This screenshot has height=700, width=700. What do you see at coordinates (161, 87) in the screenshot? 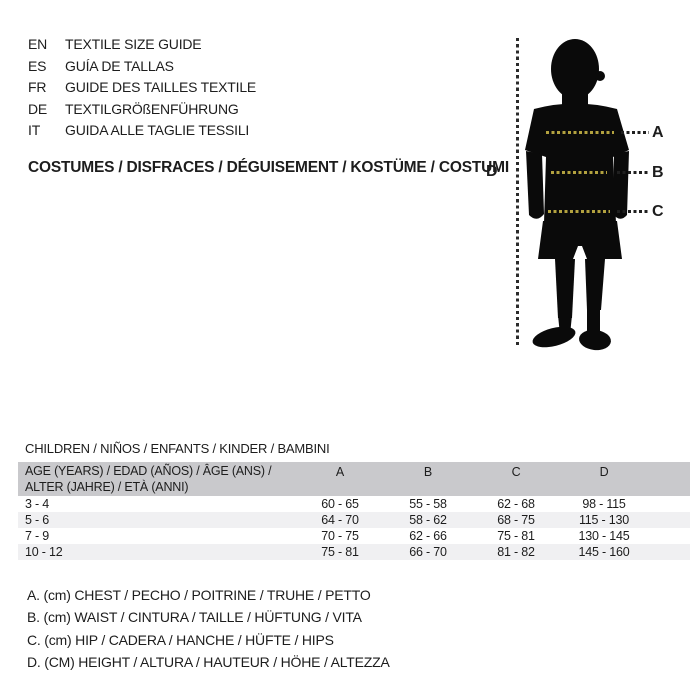
I see `lang-label: GUIDE DES TAILLES TEXTILE` at bounding box center [161, 87].